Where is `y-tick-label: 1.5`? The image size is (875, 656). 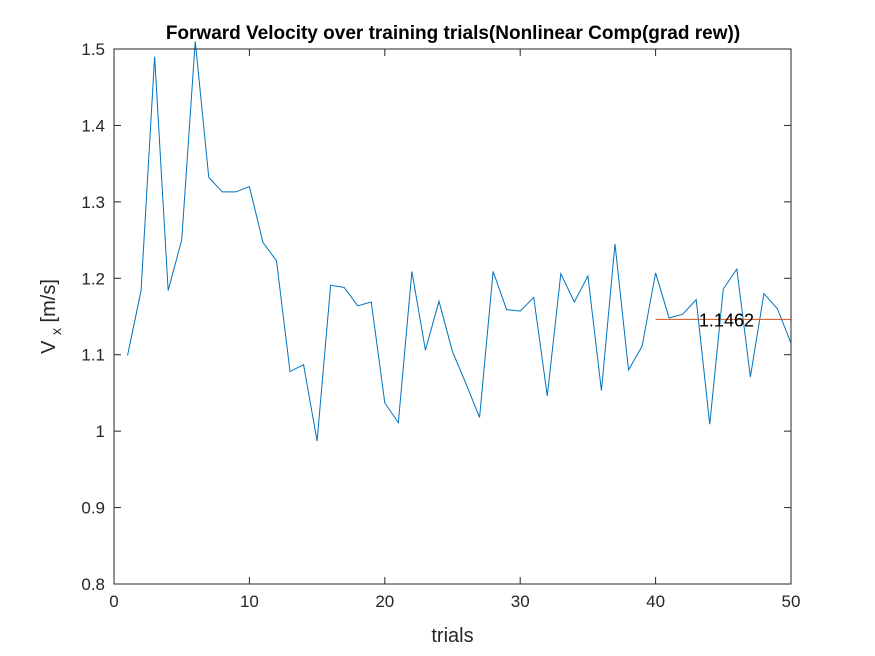
y-tick-label: 1.5 is located at coordinates (93, 49).